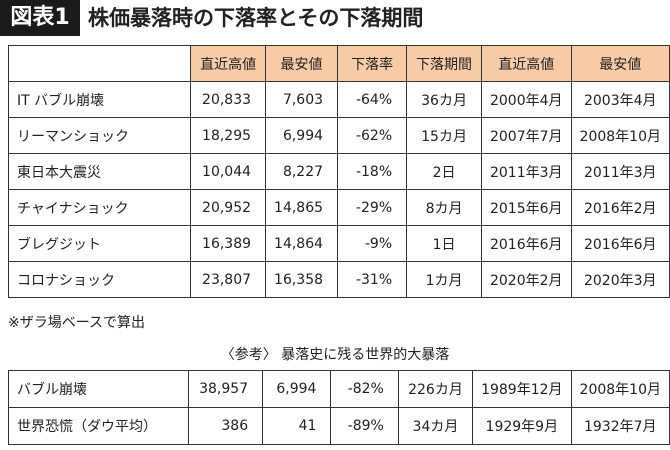 The image size is (670, 450). Describe the element at coordinates (372, 63) in the screenshot. I see `header-cell: 下落率` at that location.